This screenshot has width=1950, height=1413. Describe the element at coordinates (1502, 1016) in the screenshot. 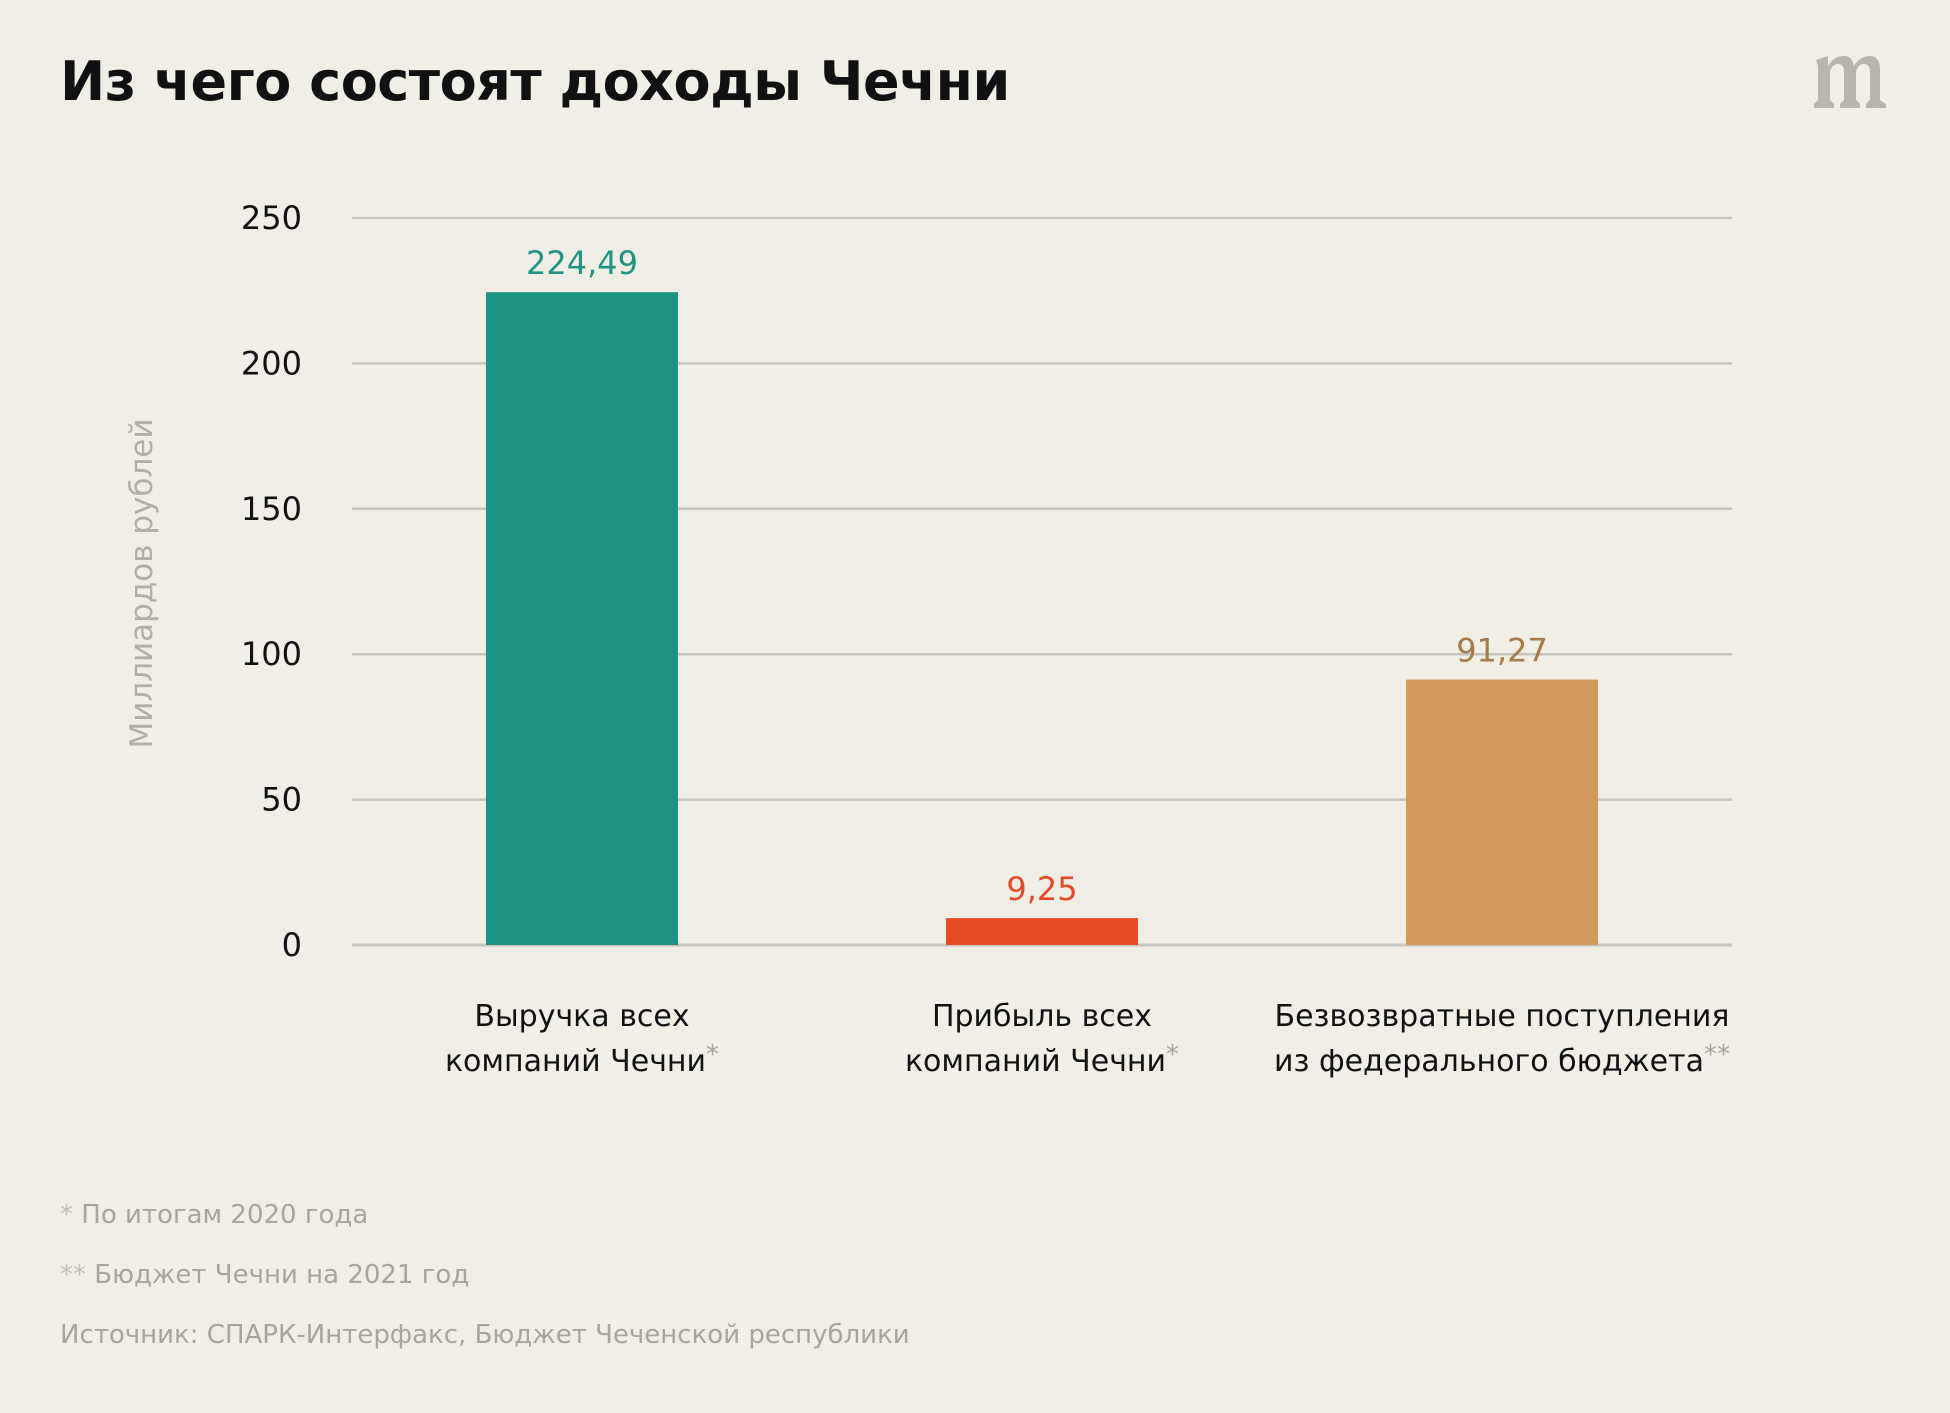

I see `x-category-label: Безвозвратные поступления` at that location.